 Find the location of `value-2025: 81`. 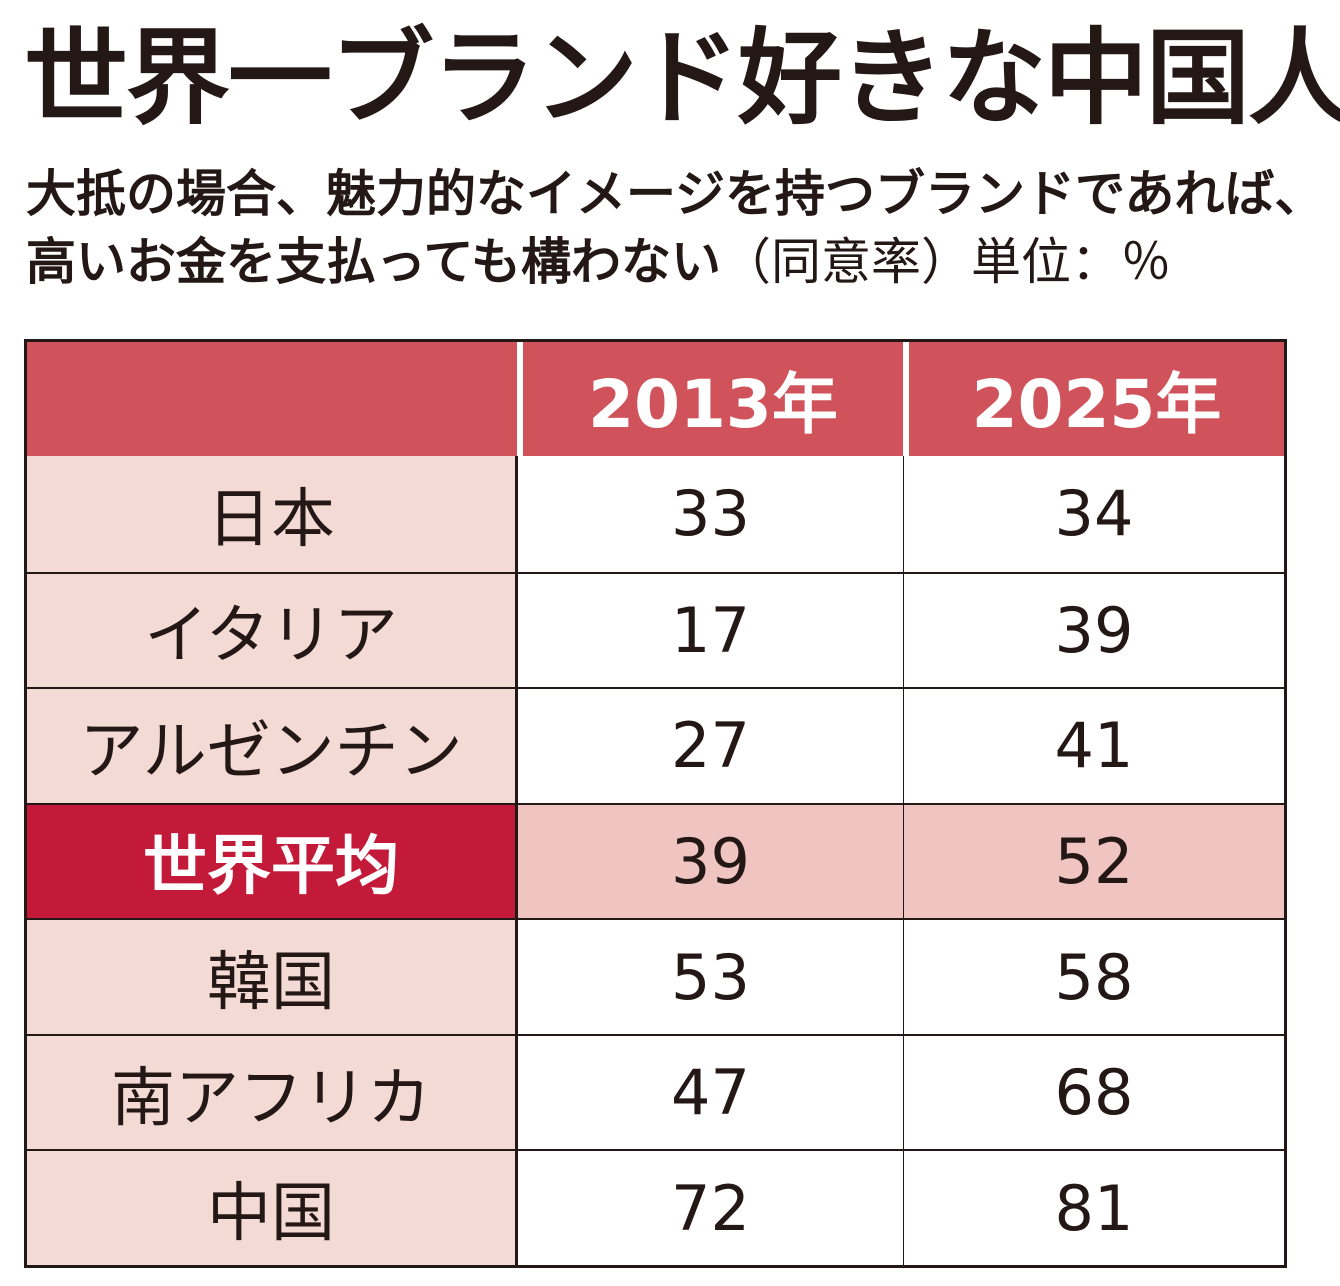

value-2025: 81 is located at coordinates (1093, 1207).